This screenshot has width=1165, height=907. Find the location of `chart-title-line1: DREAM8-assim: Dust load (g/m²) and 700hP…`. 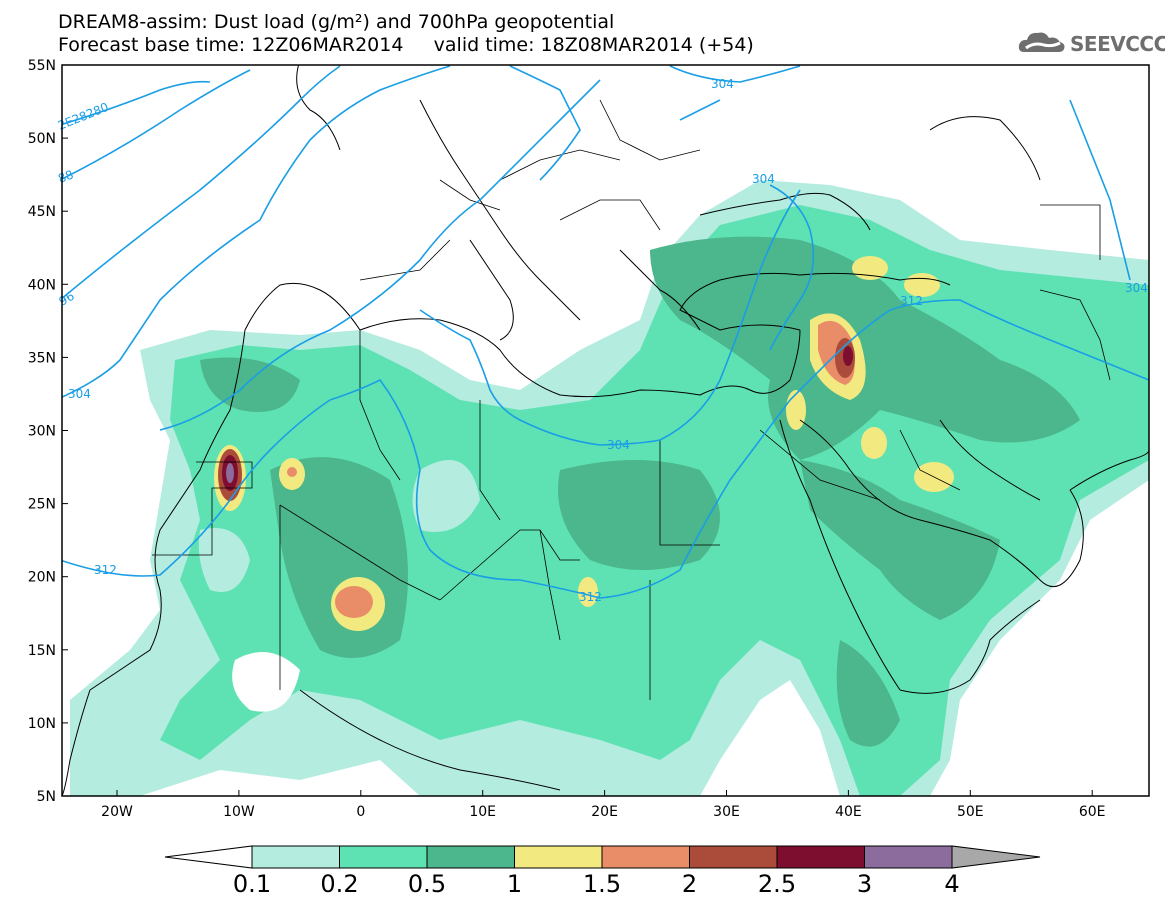

chart-title-line1: DREAM8-assim: Dust load (g/m²) and 700hP… is located at coordinates (336, 22).